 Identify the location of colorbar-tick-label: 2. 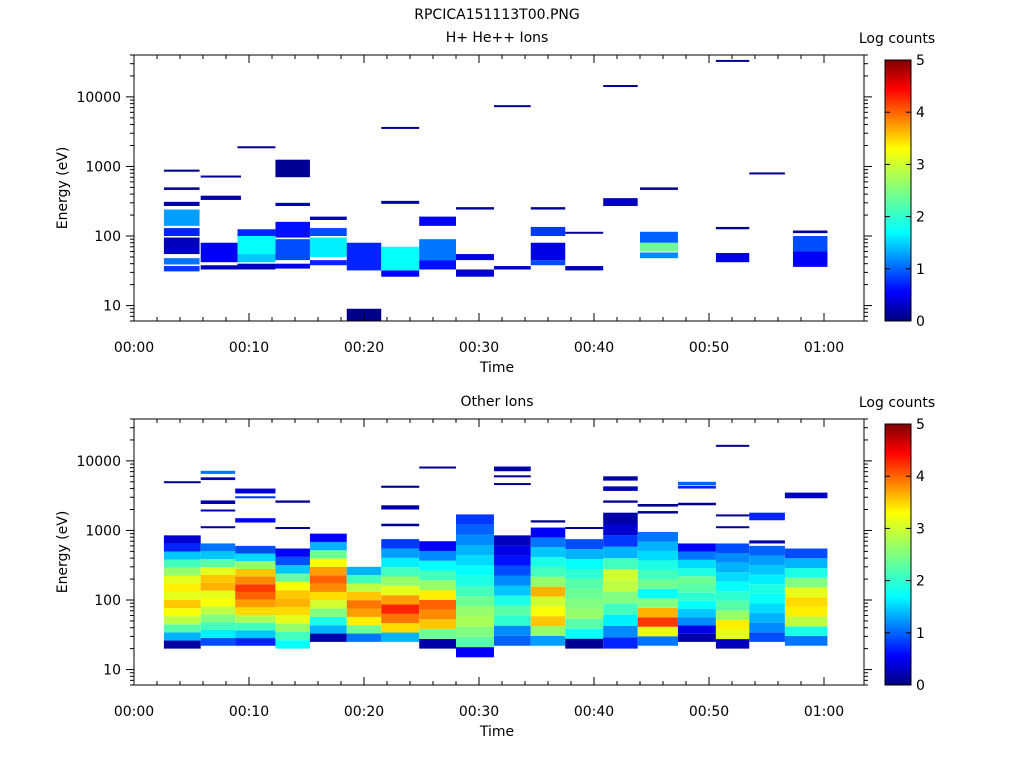
(920, 582).